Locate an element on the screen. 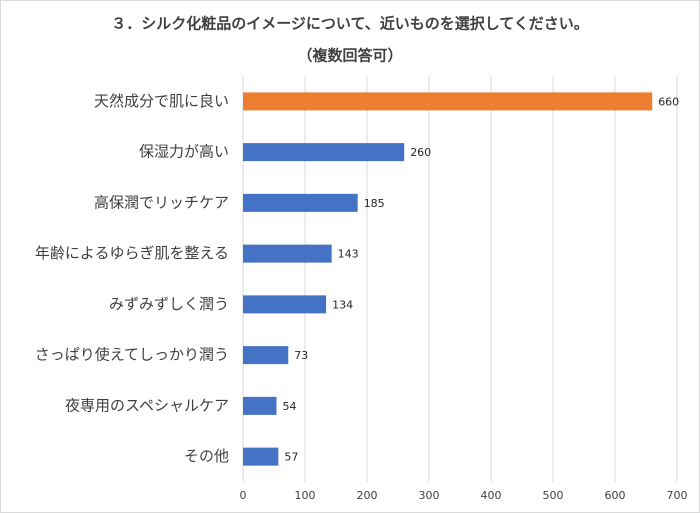 The image size is (700, 513). chart-subtitle: （複数回答可） is located at coordinates (349, 56).